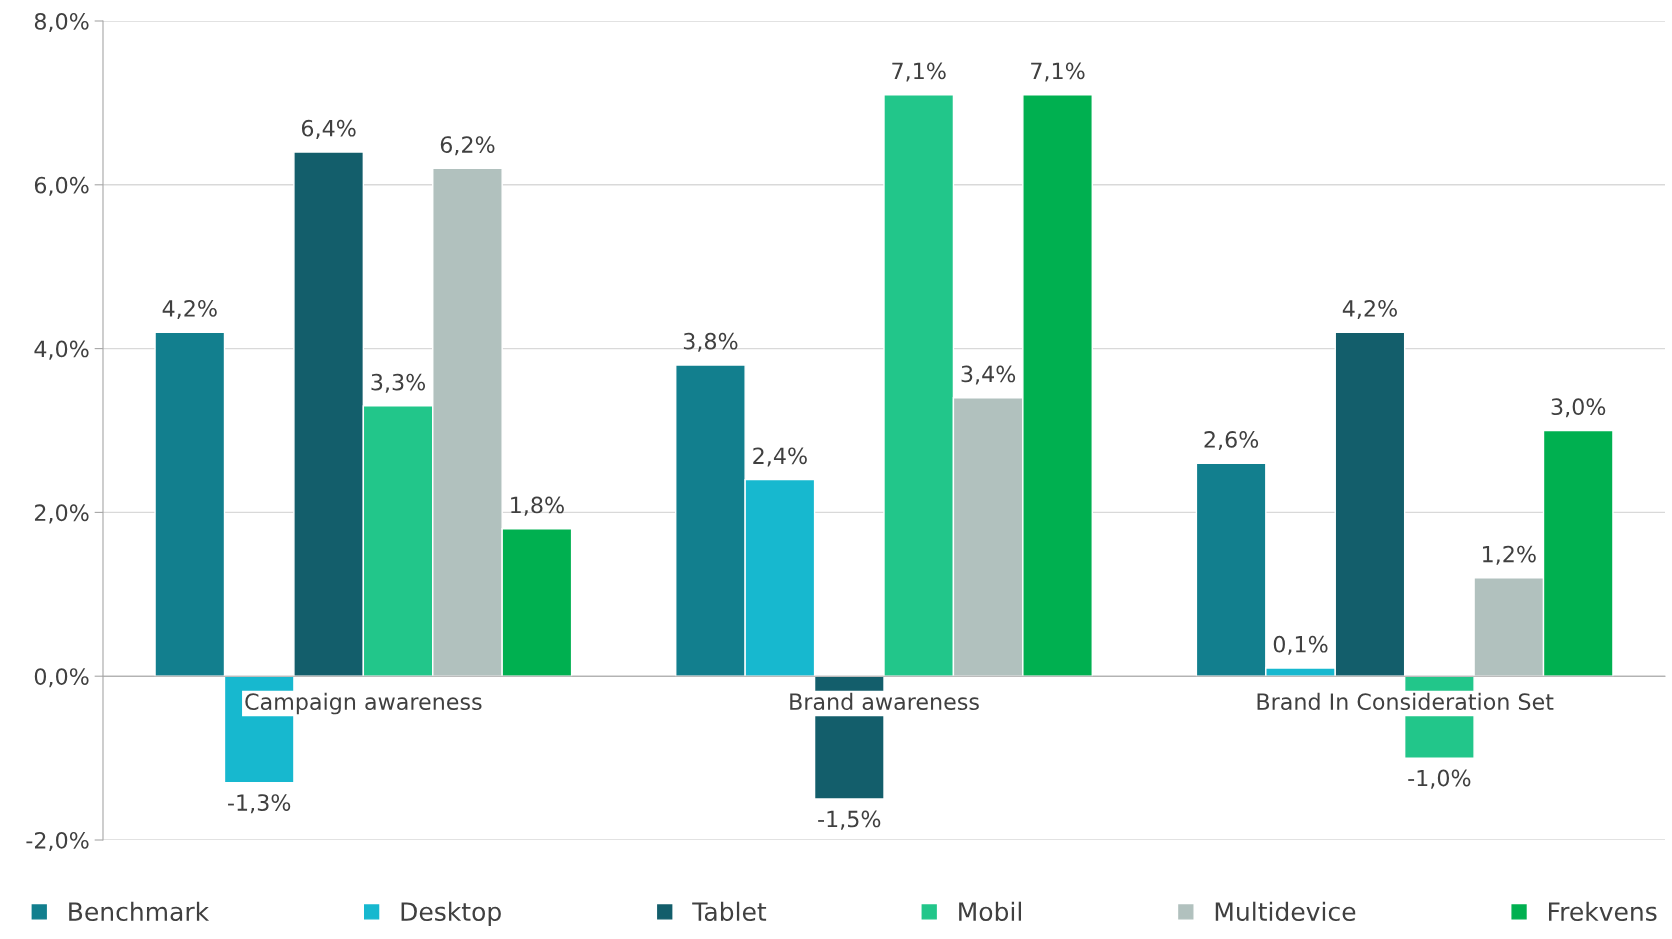  What do you see at coordinates (884, 701) in the screenshot?
I see `x-tick-label: Brand awareness` at bounding box center [884, 701].